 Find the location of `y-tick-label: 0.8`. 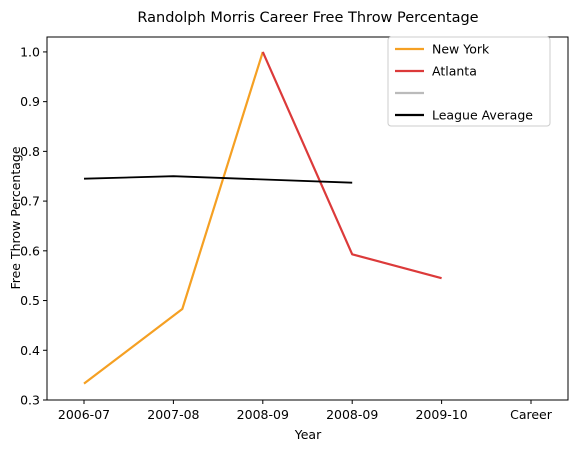

y-tick-label: 0.8 is located at coordinates (30, 151).